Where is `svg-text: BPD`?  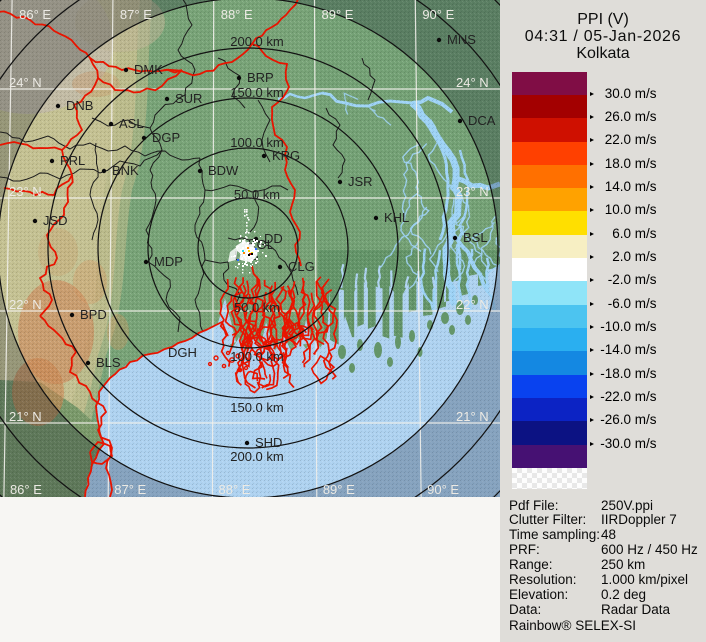
svg-text: BPD is located at coordinates (93, 314).